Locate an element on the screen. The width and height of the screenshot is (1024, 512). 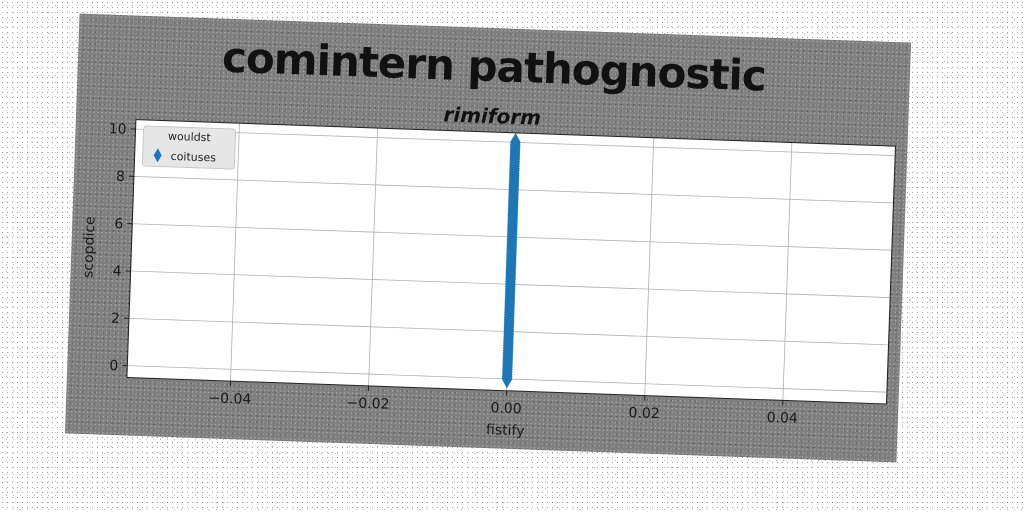
y-tick-label: 0 is located at coordinates (113, 366).